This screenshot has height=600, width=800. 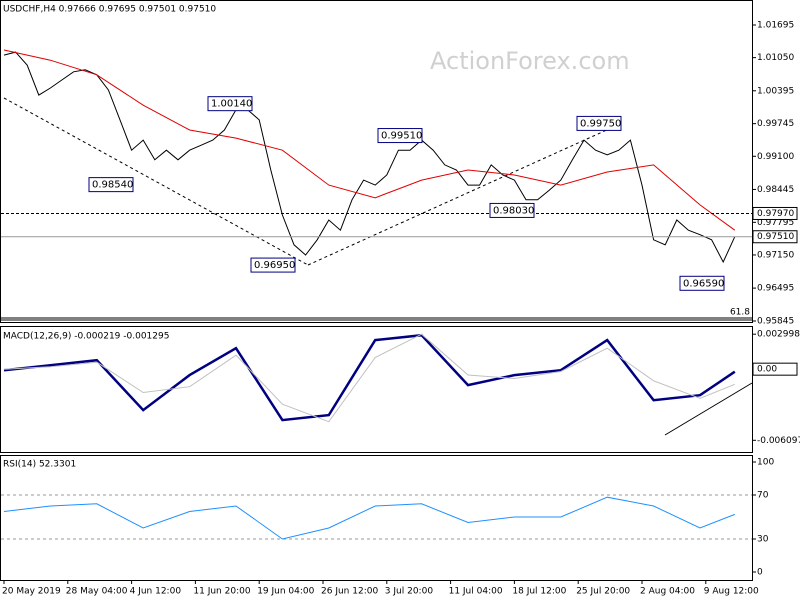 What do you see at coordinates (708, 409) in the screenshot?
I see `macd-trend-line` at bounding box center [708, 409].